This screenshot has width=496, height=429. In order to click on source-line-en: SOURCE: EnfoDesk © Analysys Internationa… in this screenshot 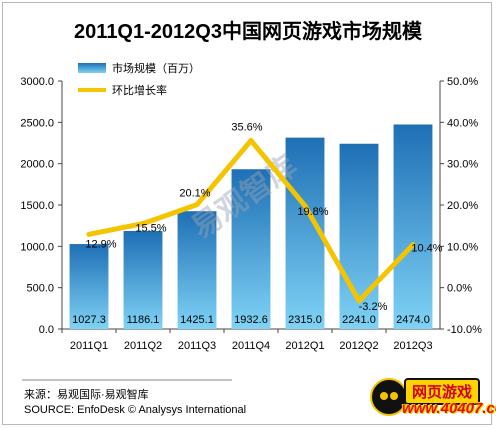, I will do `click(135, 410)`.